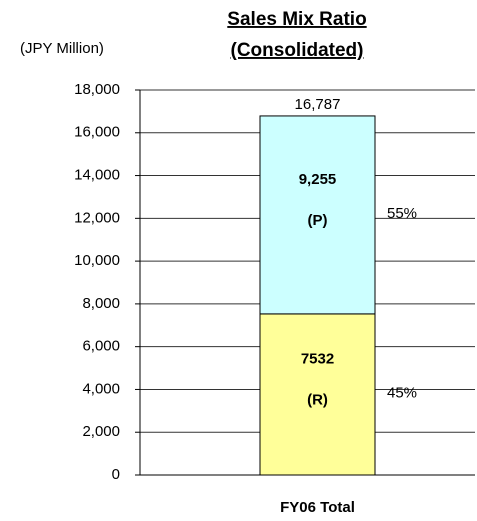 This screenshot has width=477, height=521. What do you see at coordinates (116, 474) in the screenshot?
I see `y-tick-label: 0` at bounding box center [116, 474].